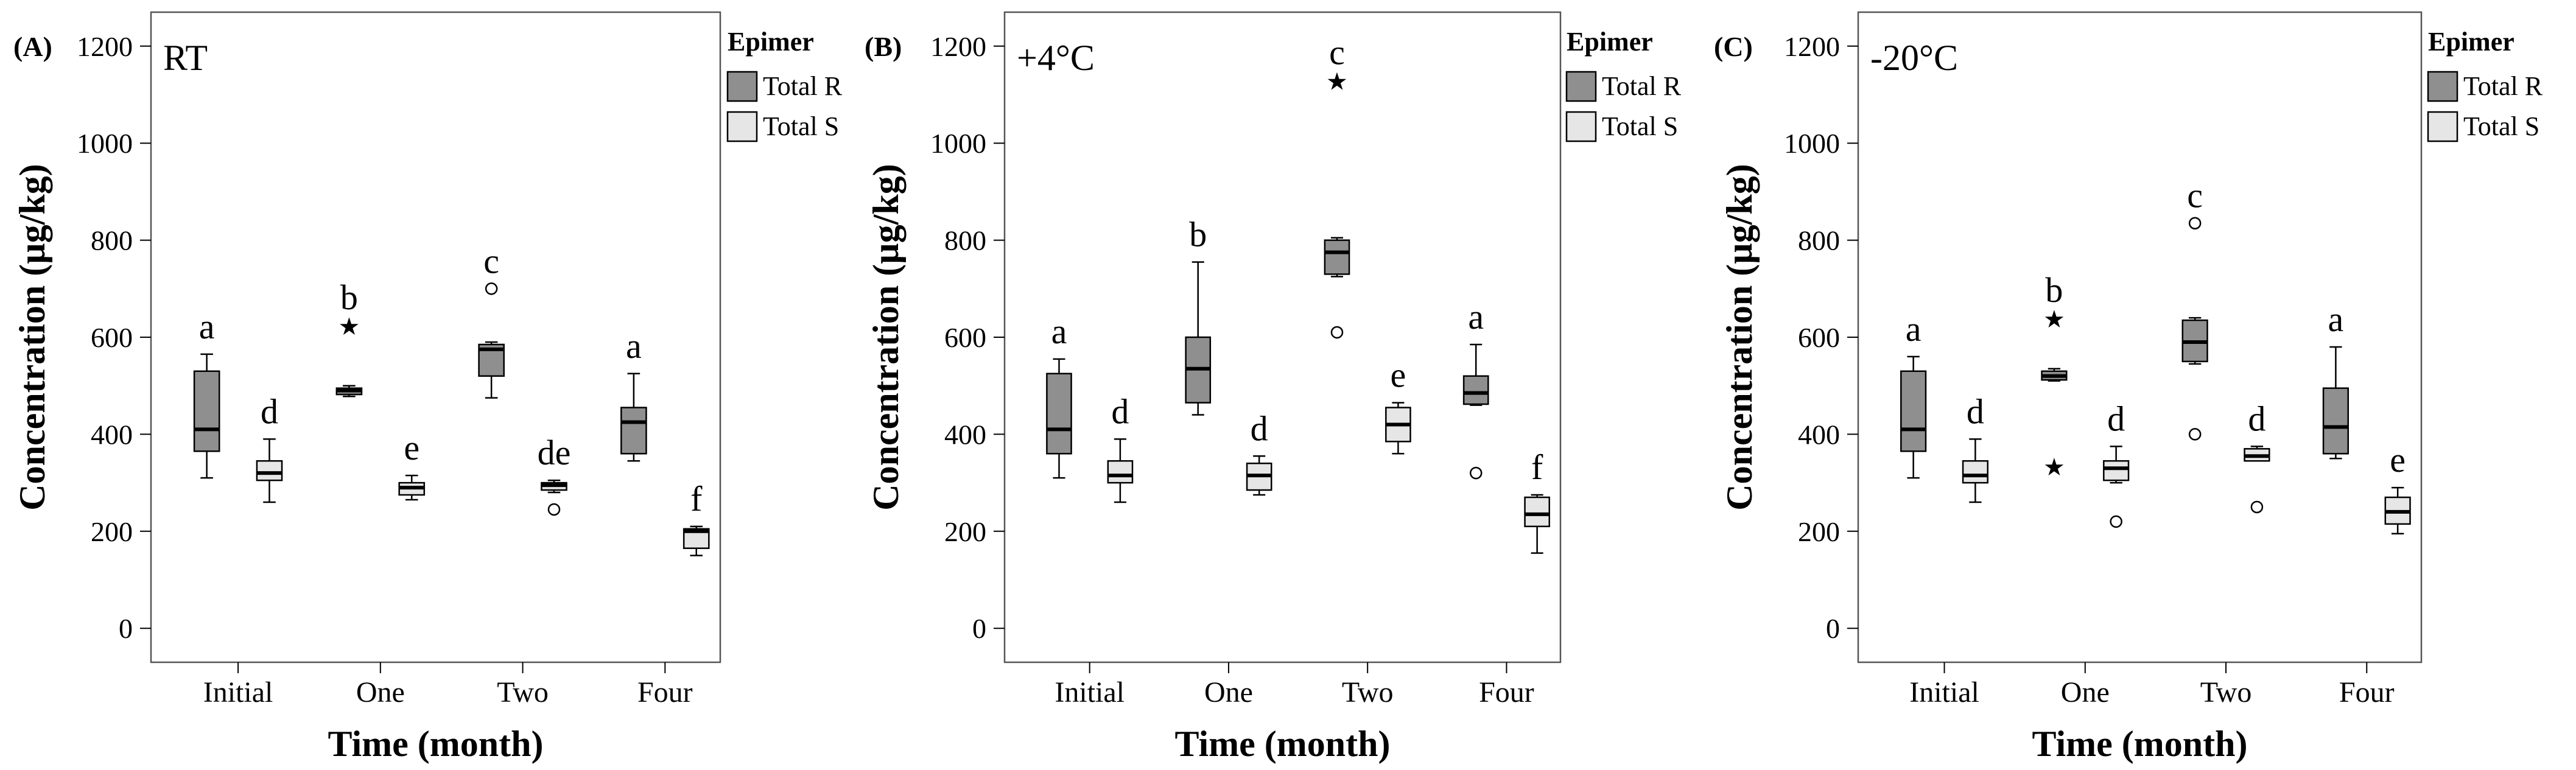  I want to click on y-tick-label: 1200, so click(1812, 46).